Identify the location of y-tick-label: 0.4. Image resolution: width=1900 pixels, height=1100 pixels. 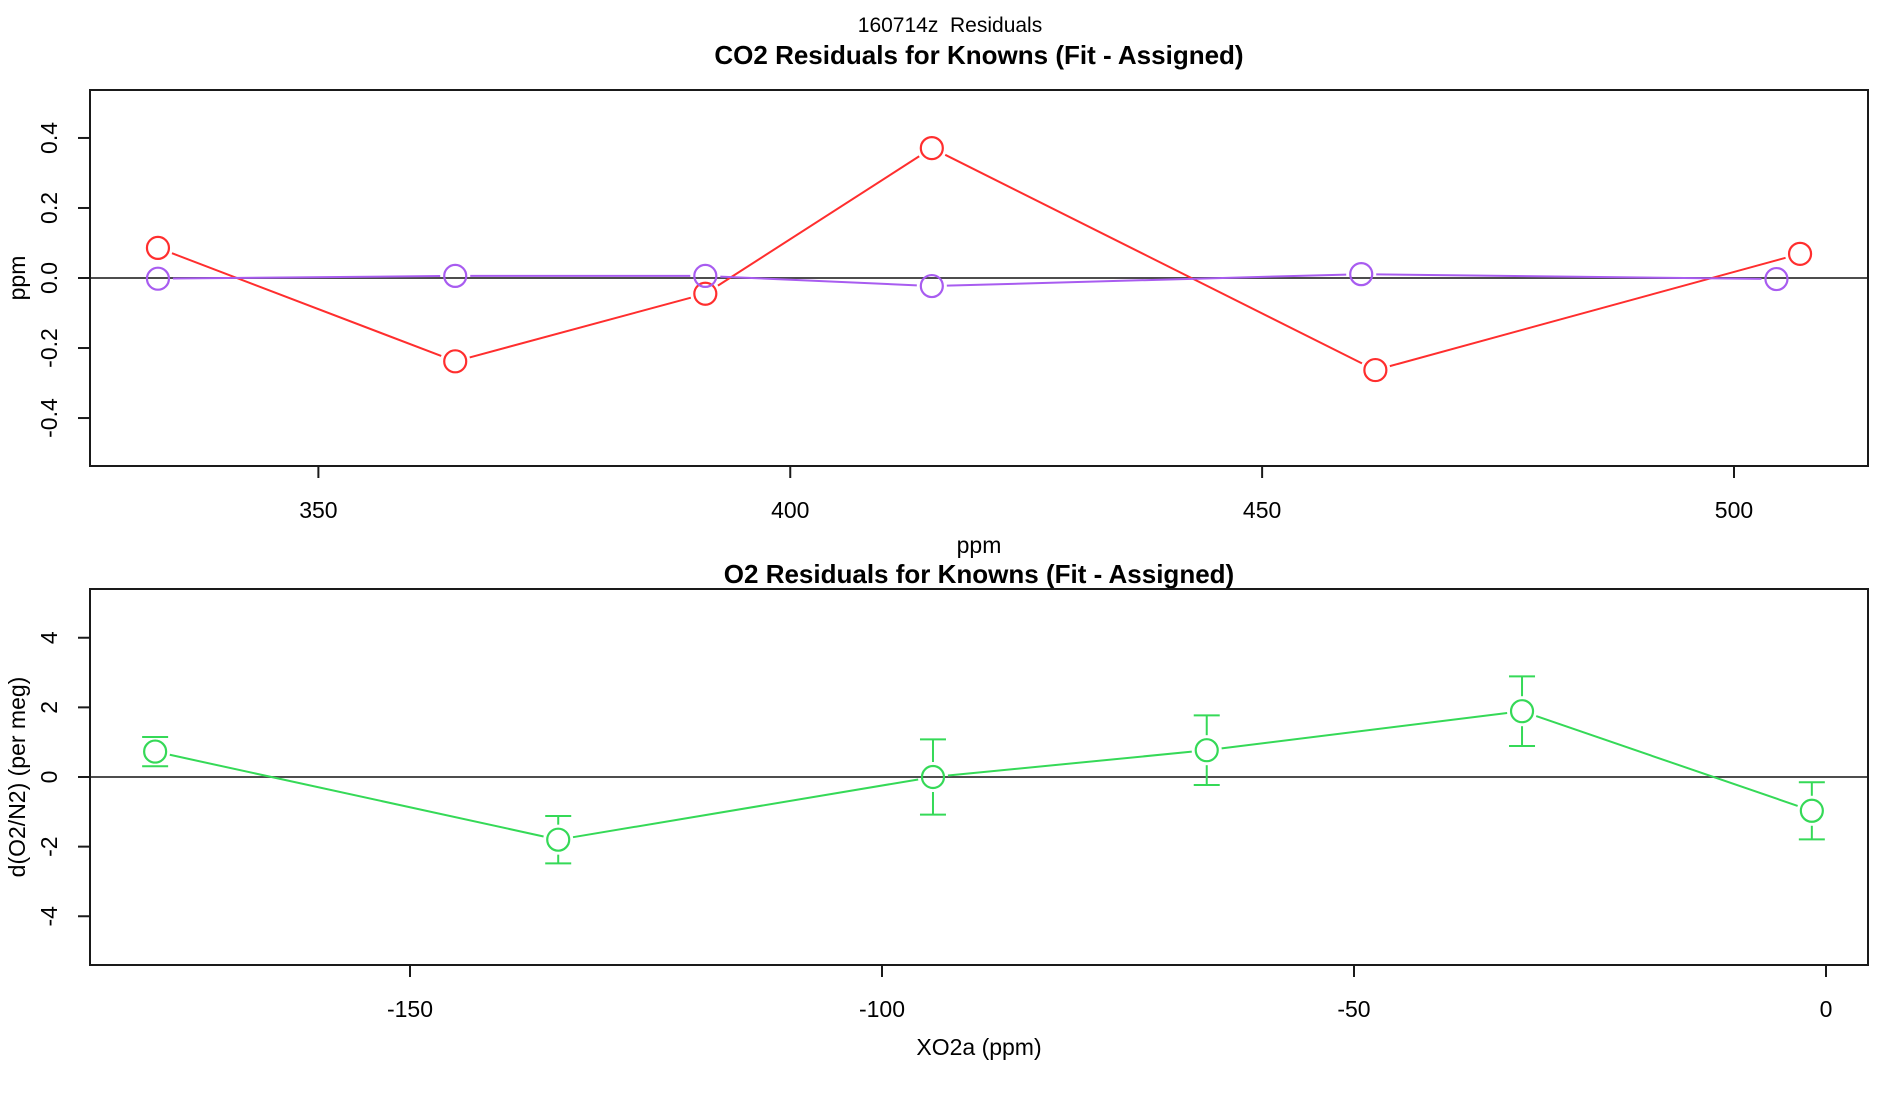
(49, 138).